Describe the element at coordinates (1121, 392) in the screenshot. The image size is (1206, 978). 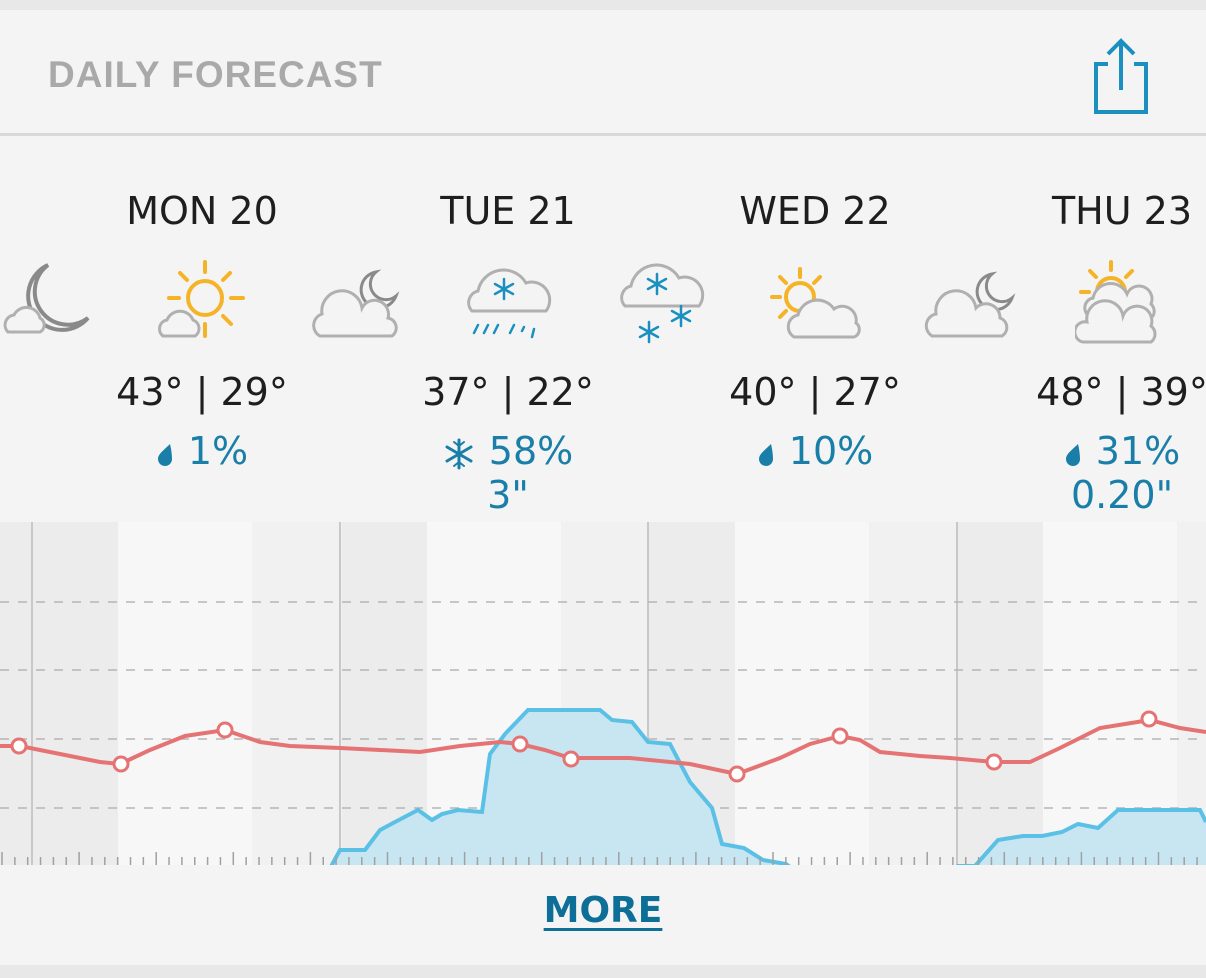
I see `temperature-range: 48° | 39°` at that location.